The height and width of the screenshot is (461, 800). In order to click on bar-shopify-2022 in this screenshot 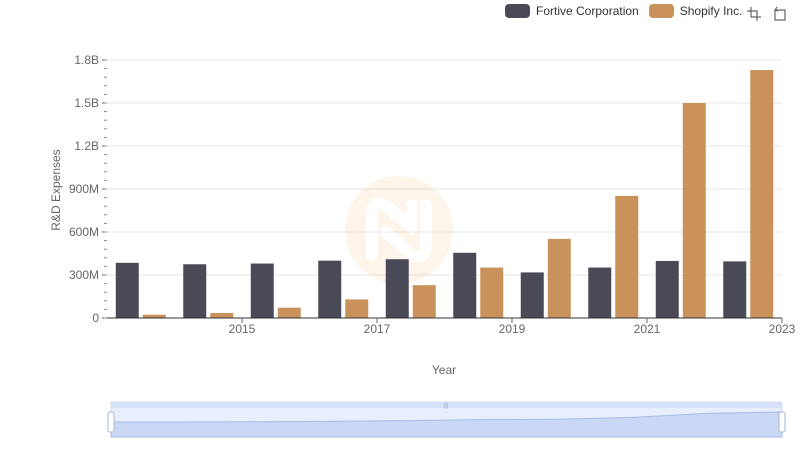, I will do `click(694, 210)`.